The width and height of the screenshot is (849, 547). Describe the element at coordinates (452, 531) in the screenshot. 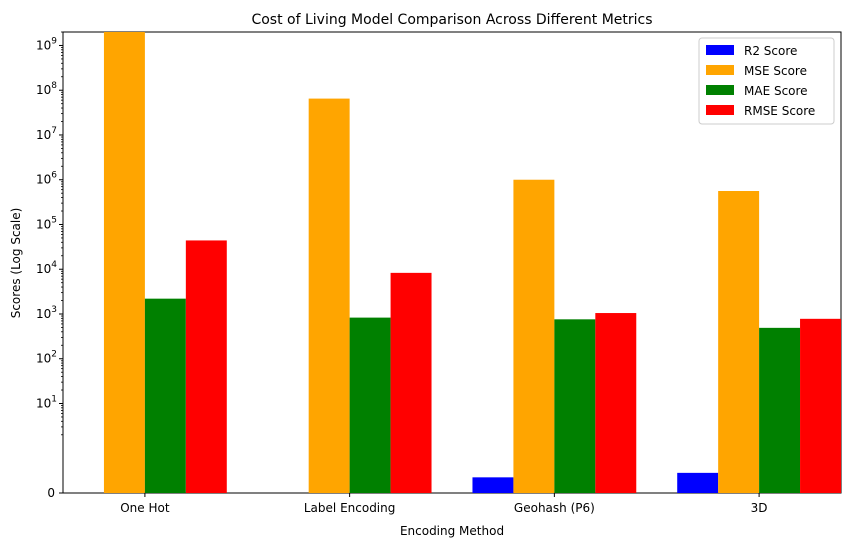

I see `x-axis-label: Encoding Method` at that location.